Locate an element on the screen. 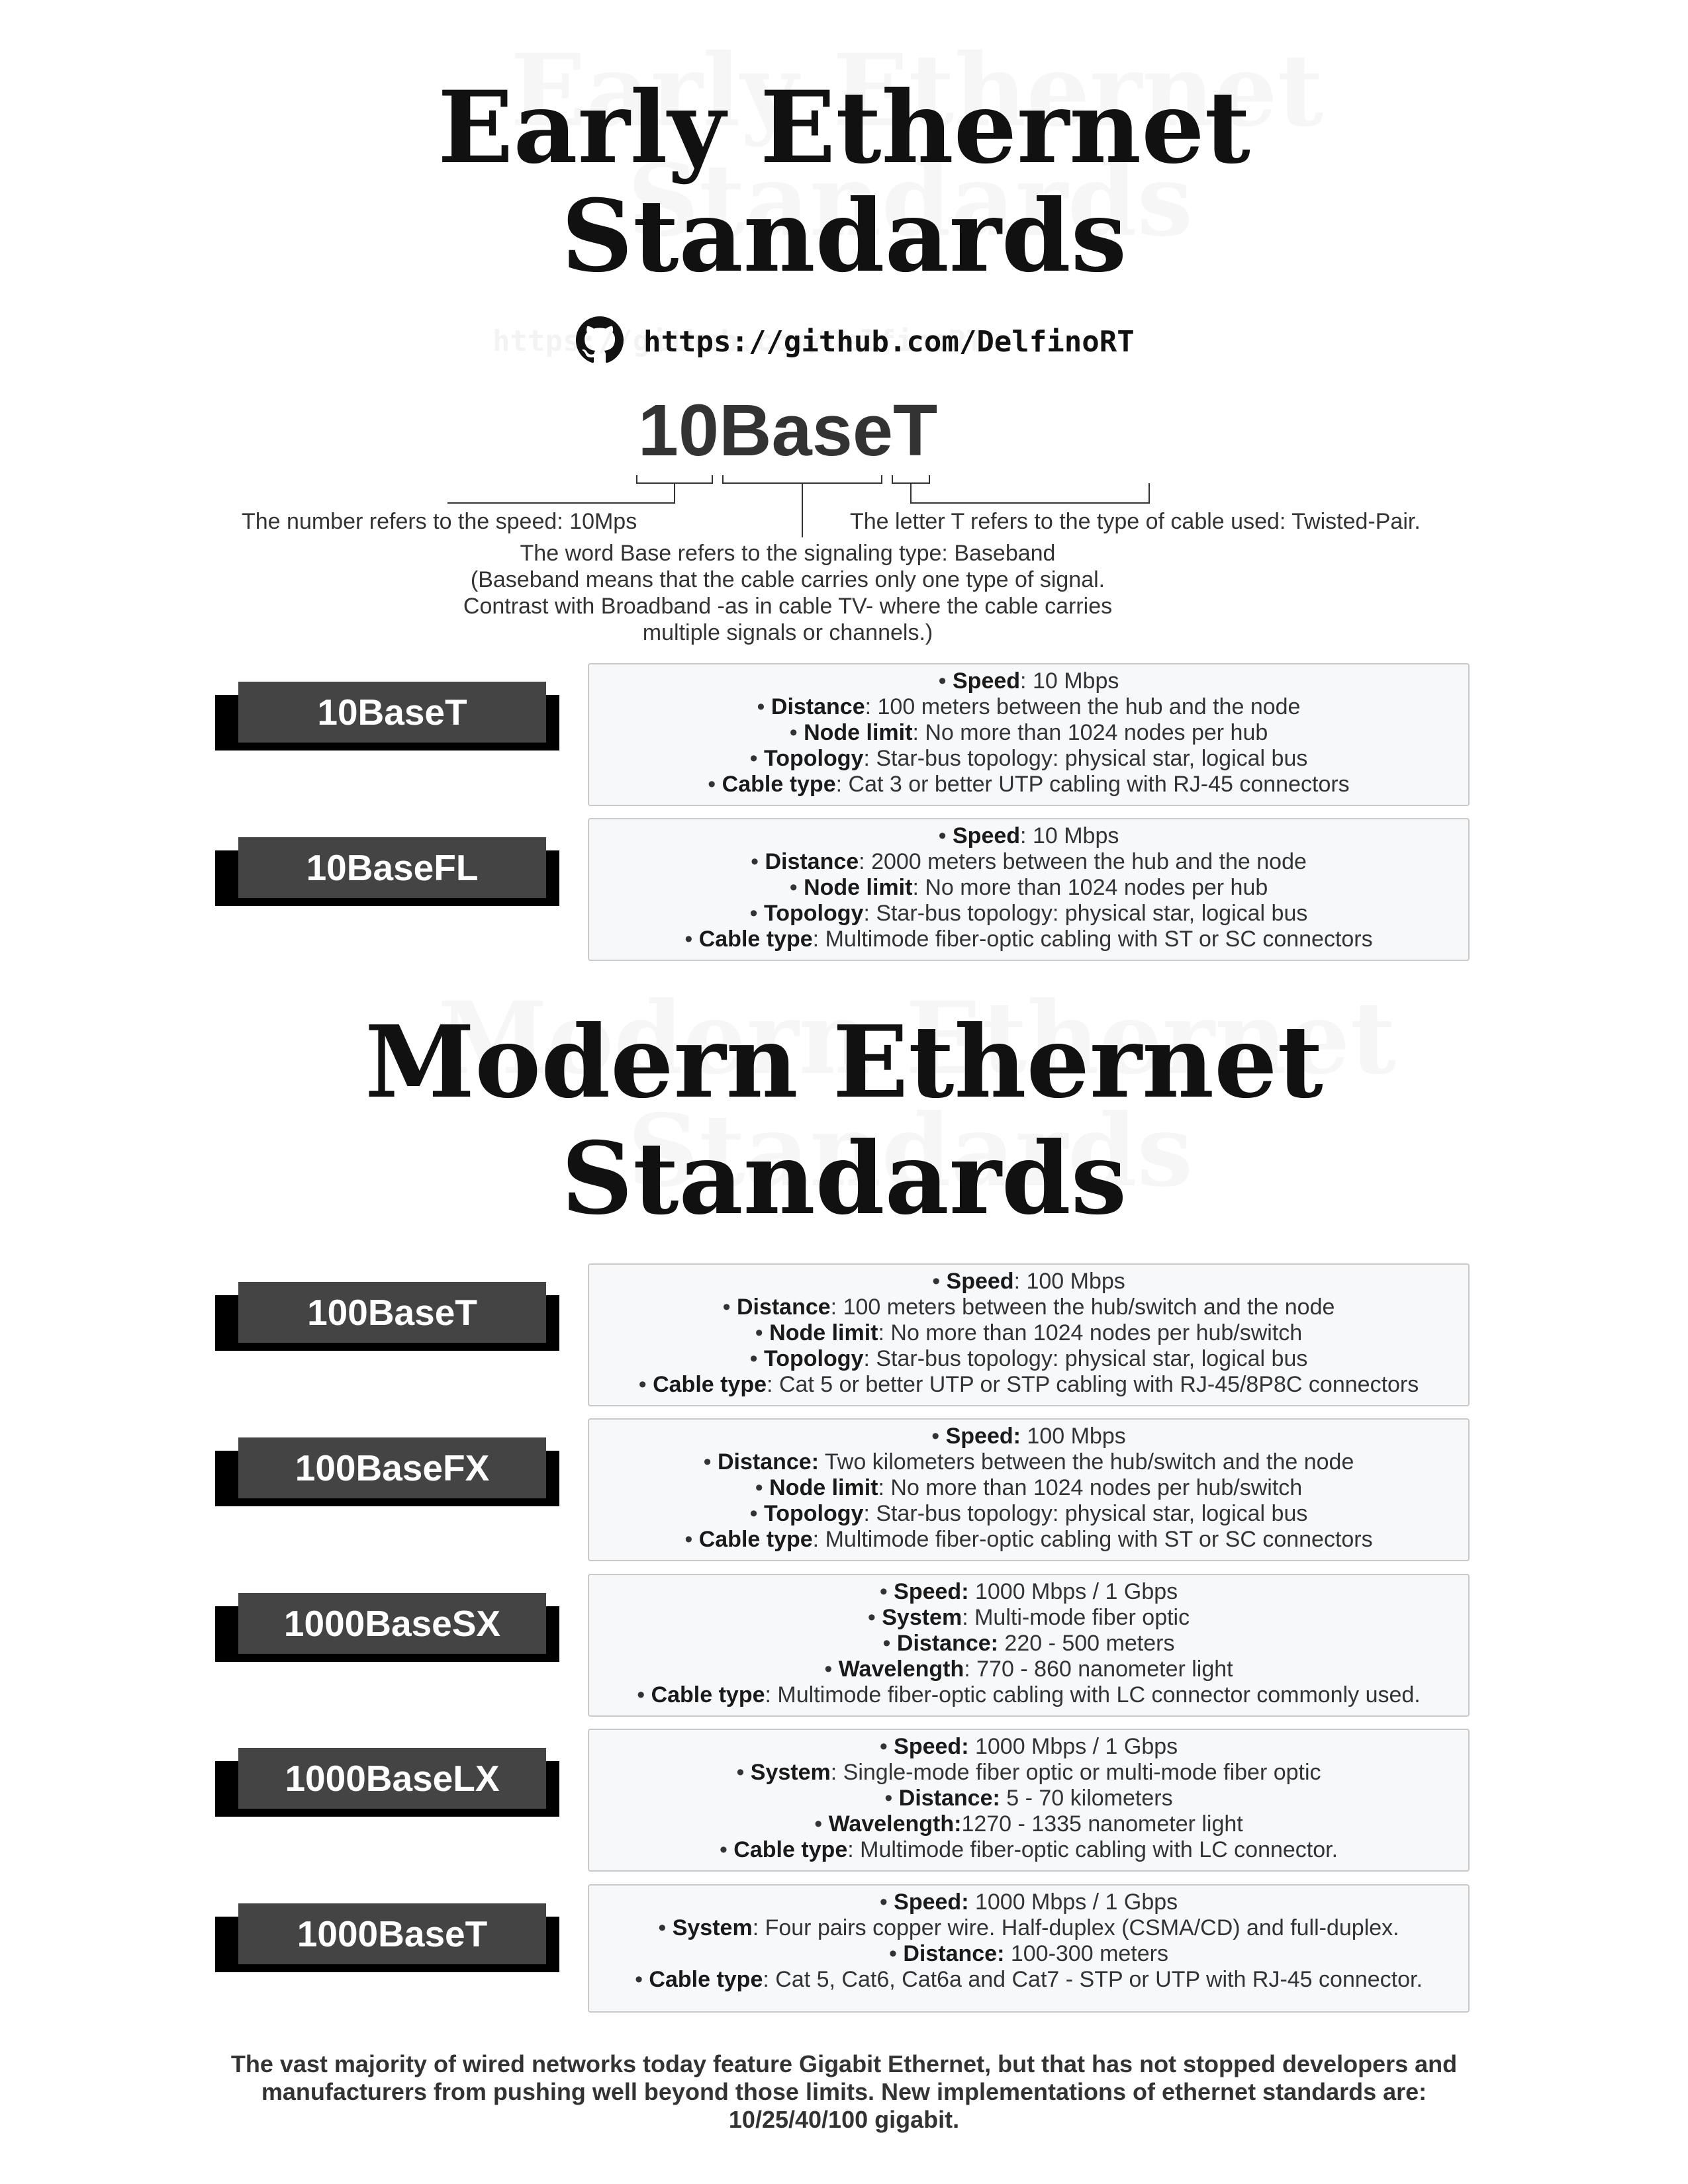  diagram-word: 10BaseT is located at coordinates (787, 430).